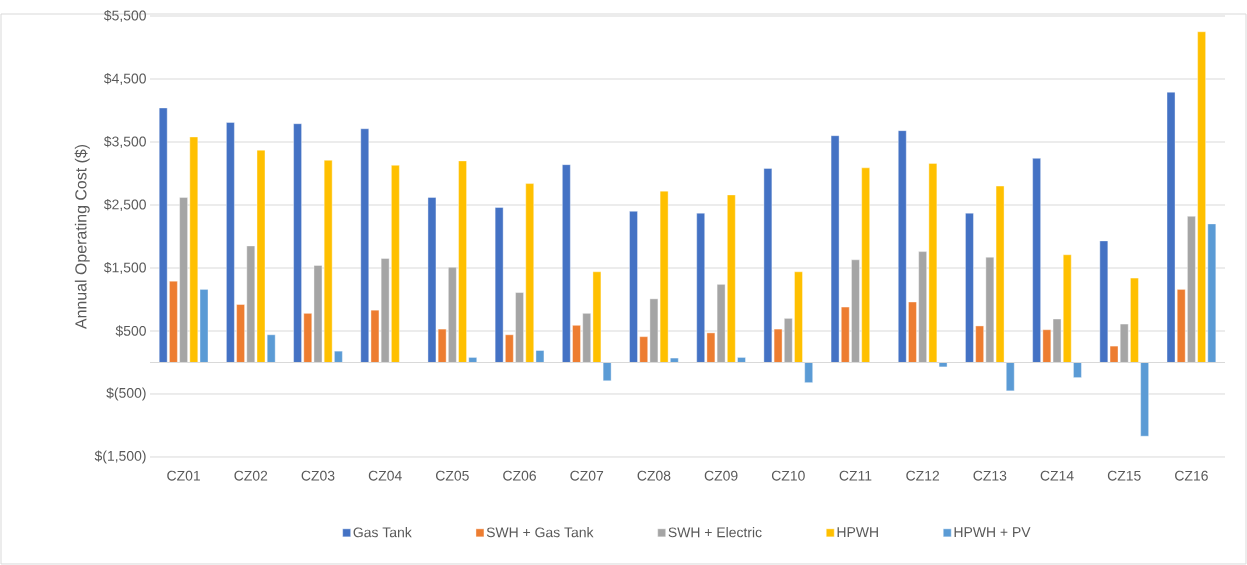  What do you see at coordinates (124, 79) in the screenshot?
I see `y-tick-label: $4,500` at bounding box center [124, 79].